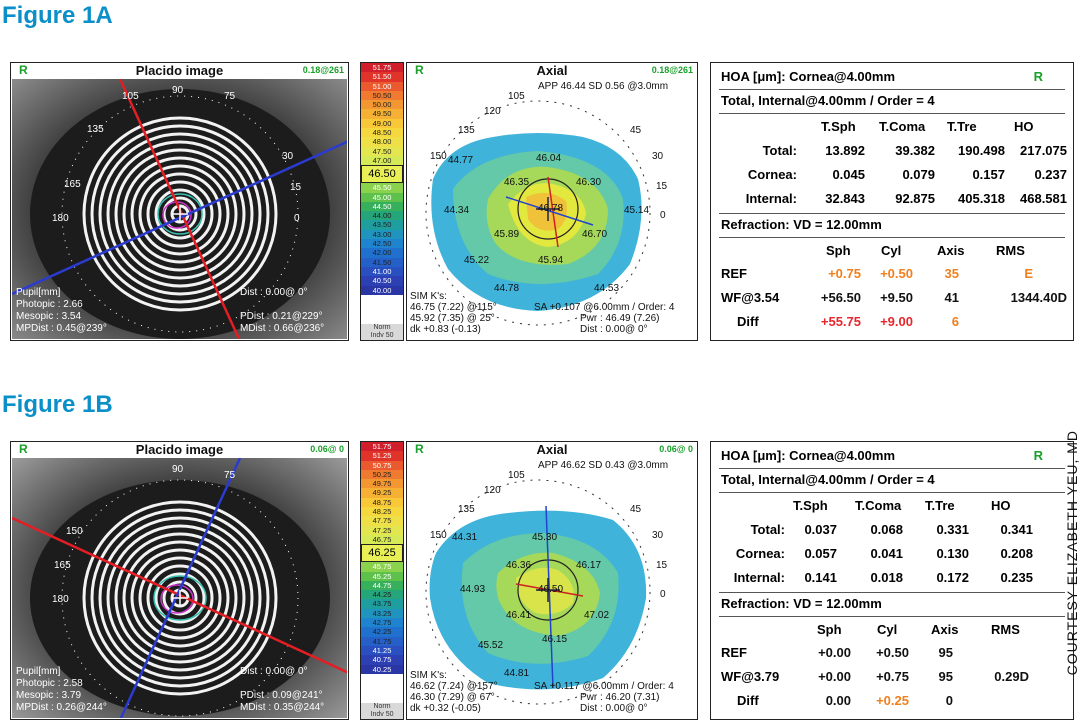  Describe the element at coordinates (750, 297) in the screenshot. I see `row-label: WF@3.54` at that location.